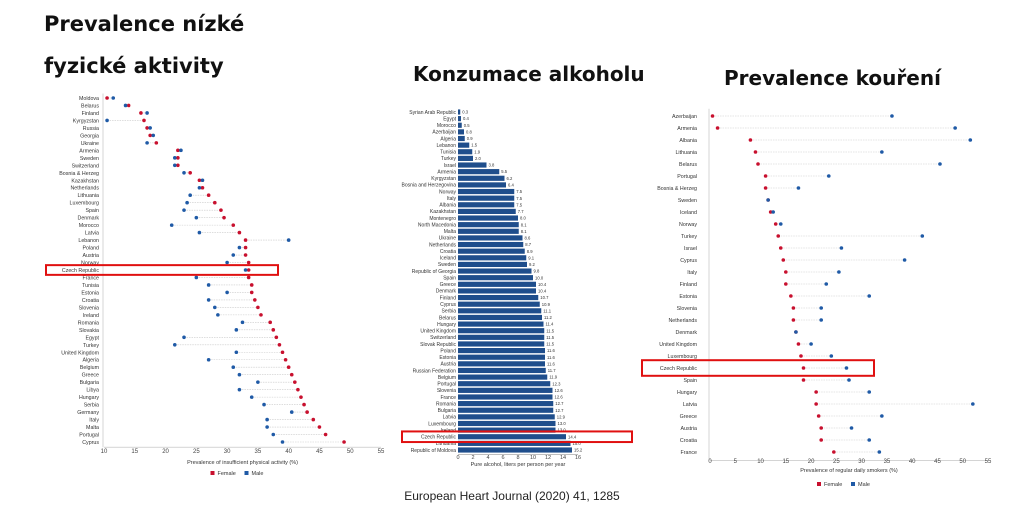 The height and width of the screenshot is (519, 1024). I want to click on alcohol-value-label-croatia: 8.9, so click(530, 251).